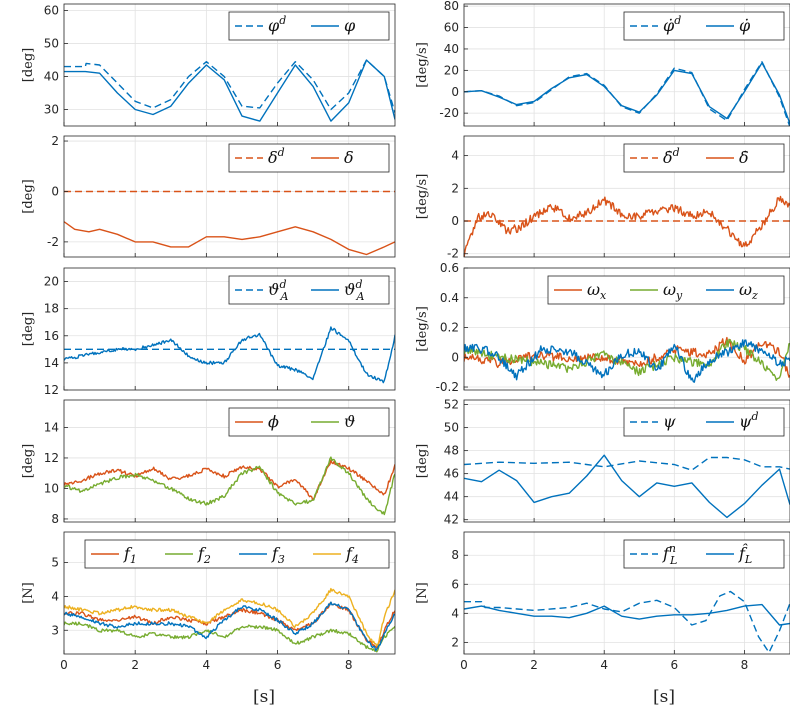 This screenshot has width=790, height=714. Describe the element at coordinates (449, 113) in the screenshot. I see `y-tick-label: -20` at that location.